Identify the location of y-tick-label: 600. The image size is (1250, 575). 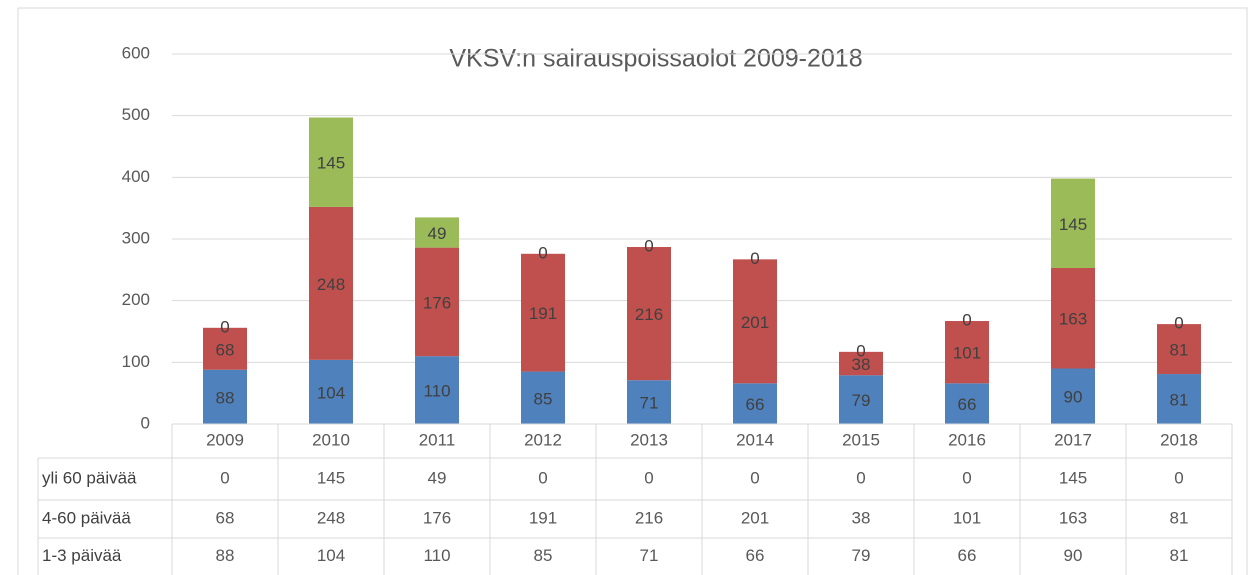
(136, 52).